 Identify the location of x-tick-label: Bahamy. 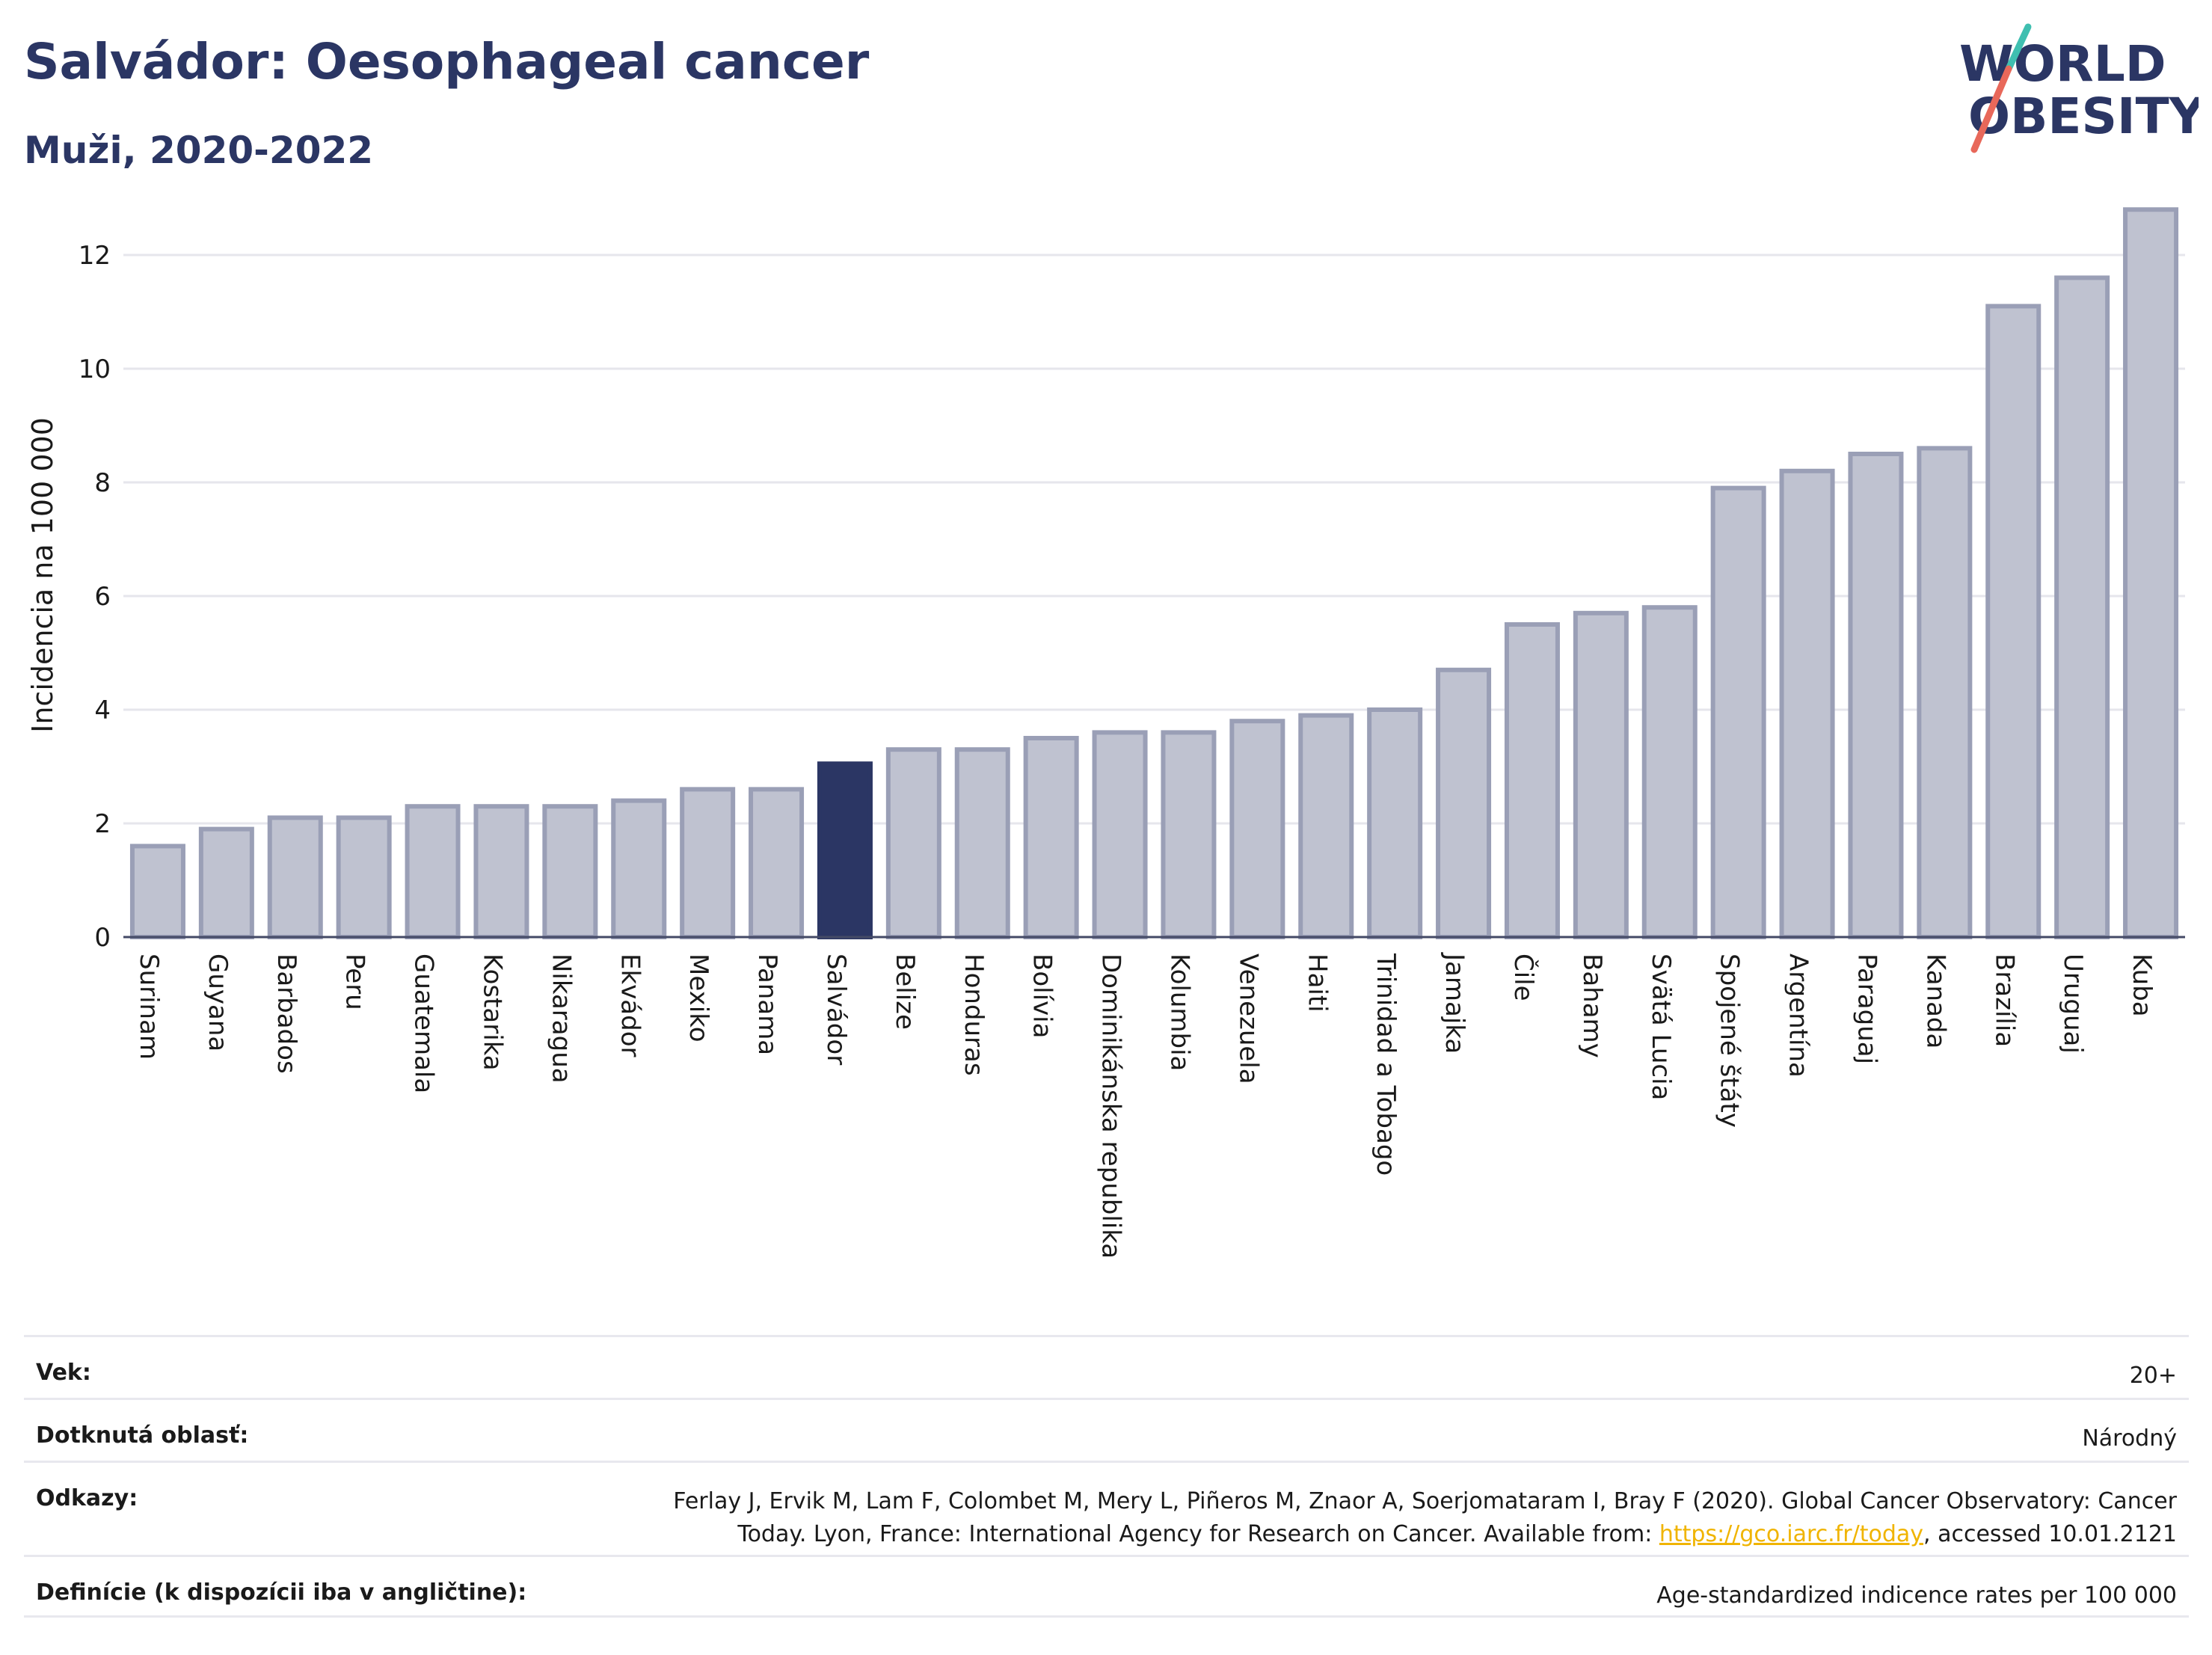
(1592, 1006).